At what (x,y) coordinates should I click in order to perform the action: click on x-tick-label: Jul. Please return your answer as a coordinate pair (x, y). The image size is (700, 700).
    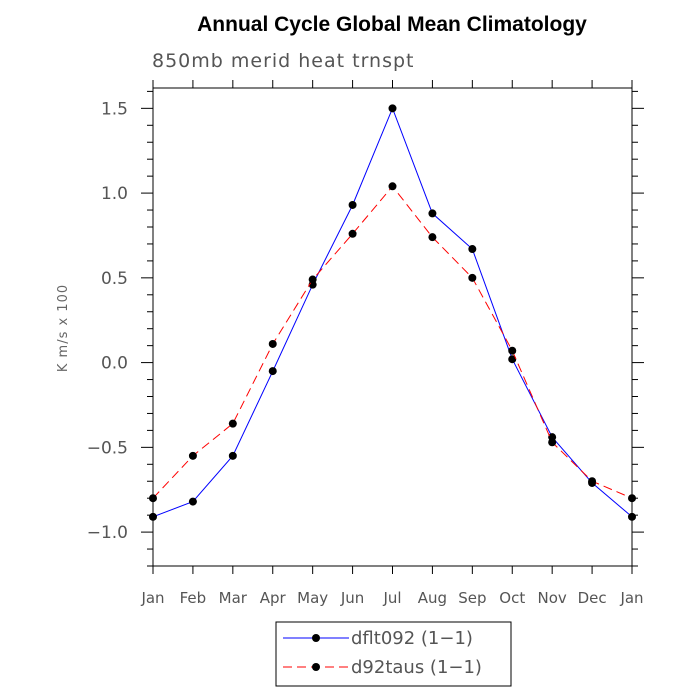
    Looking at the image, I should click on (391, 598).